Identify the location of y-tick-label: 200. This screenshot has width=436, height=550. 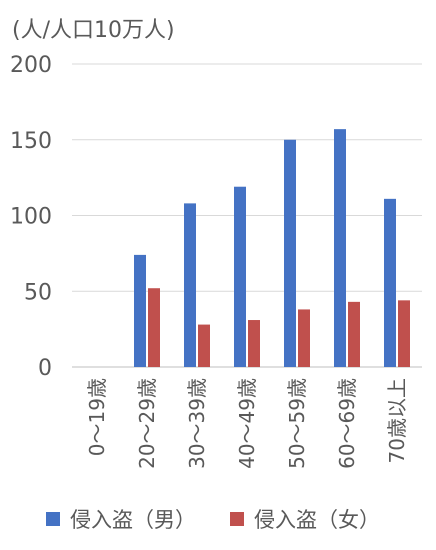
(31, 65).